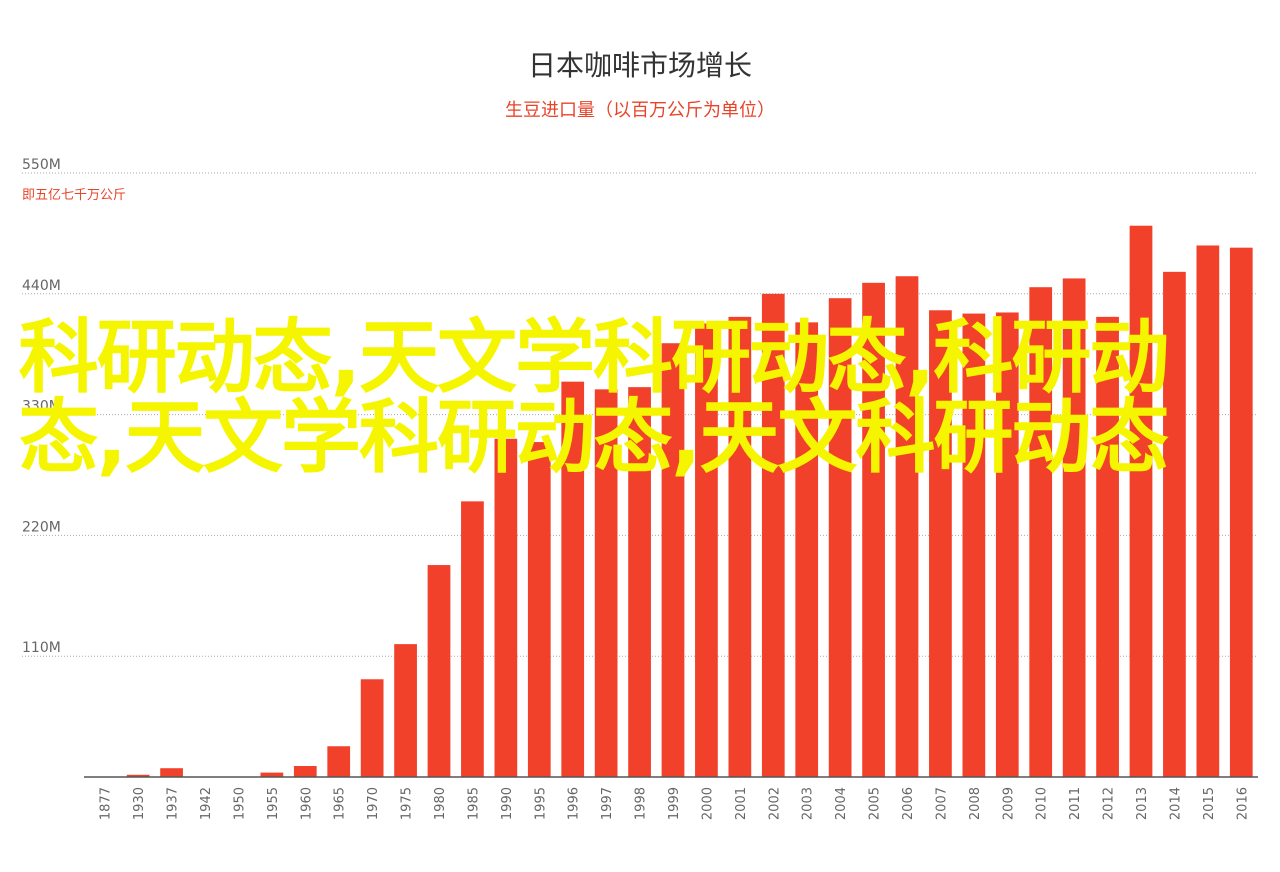  I want to click on bar-2016, so click(1241, 512).